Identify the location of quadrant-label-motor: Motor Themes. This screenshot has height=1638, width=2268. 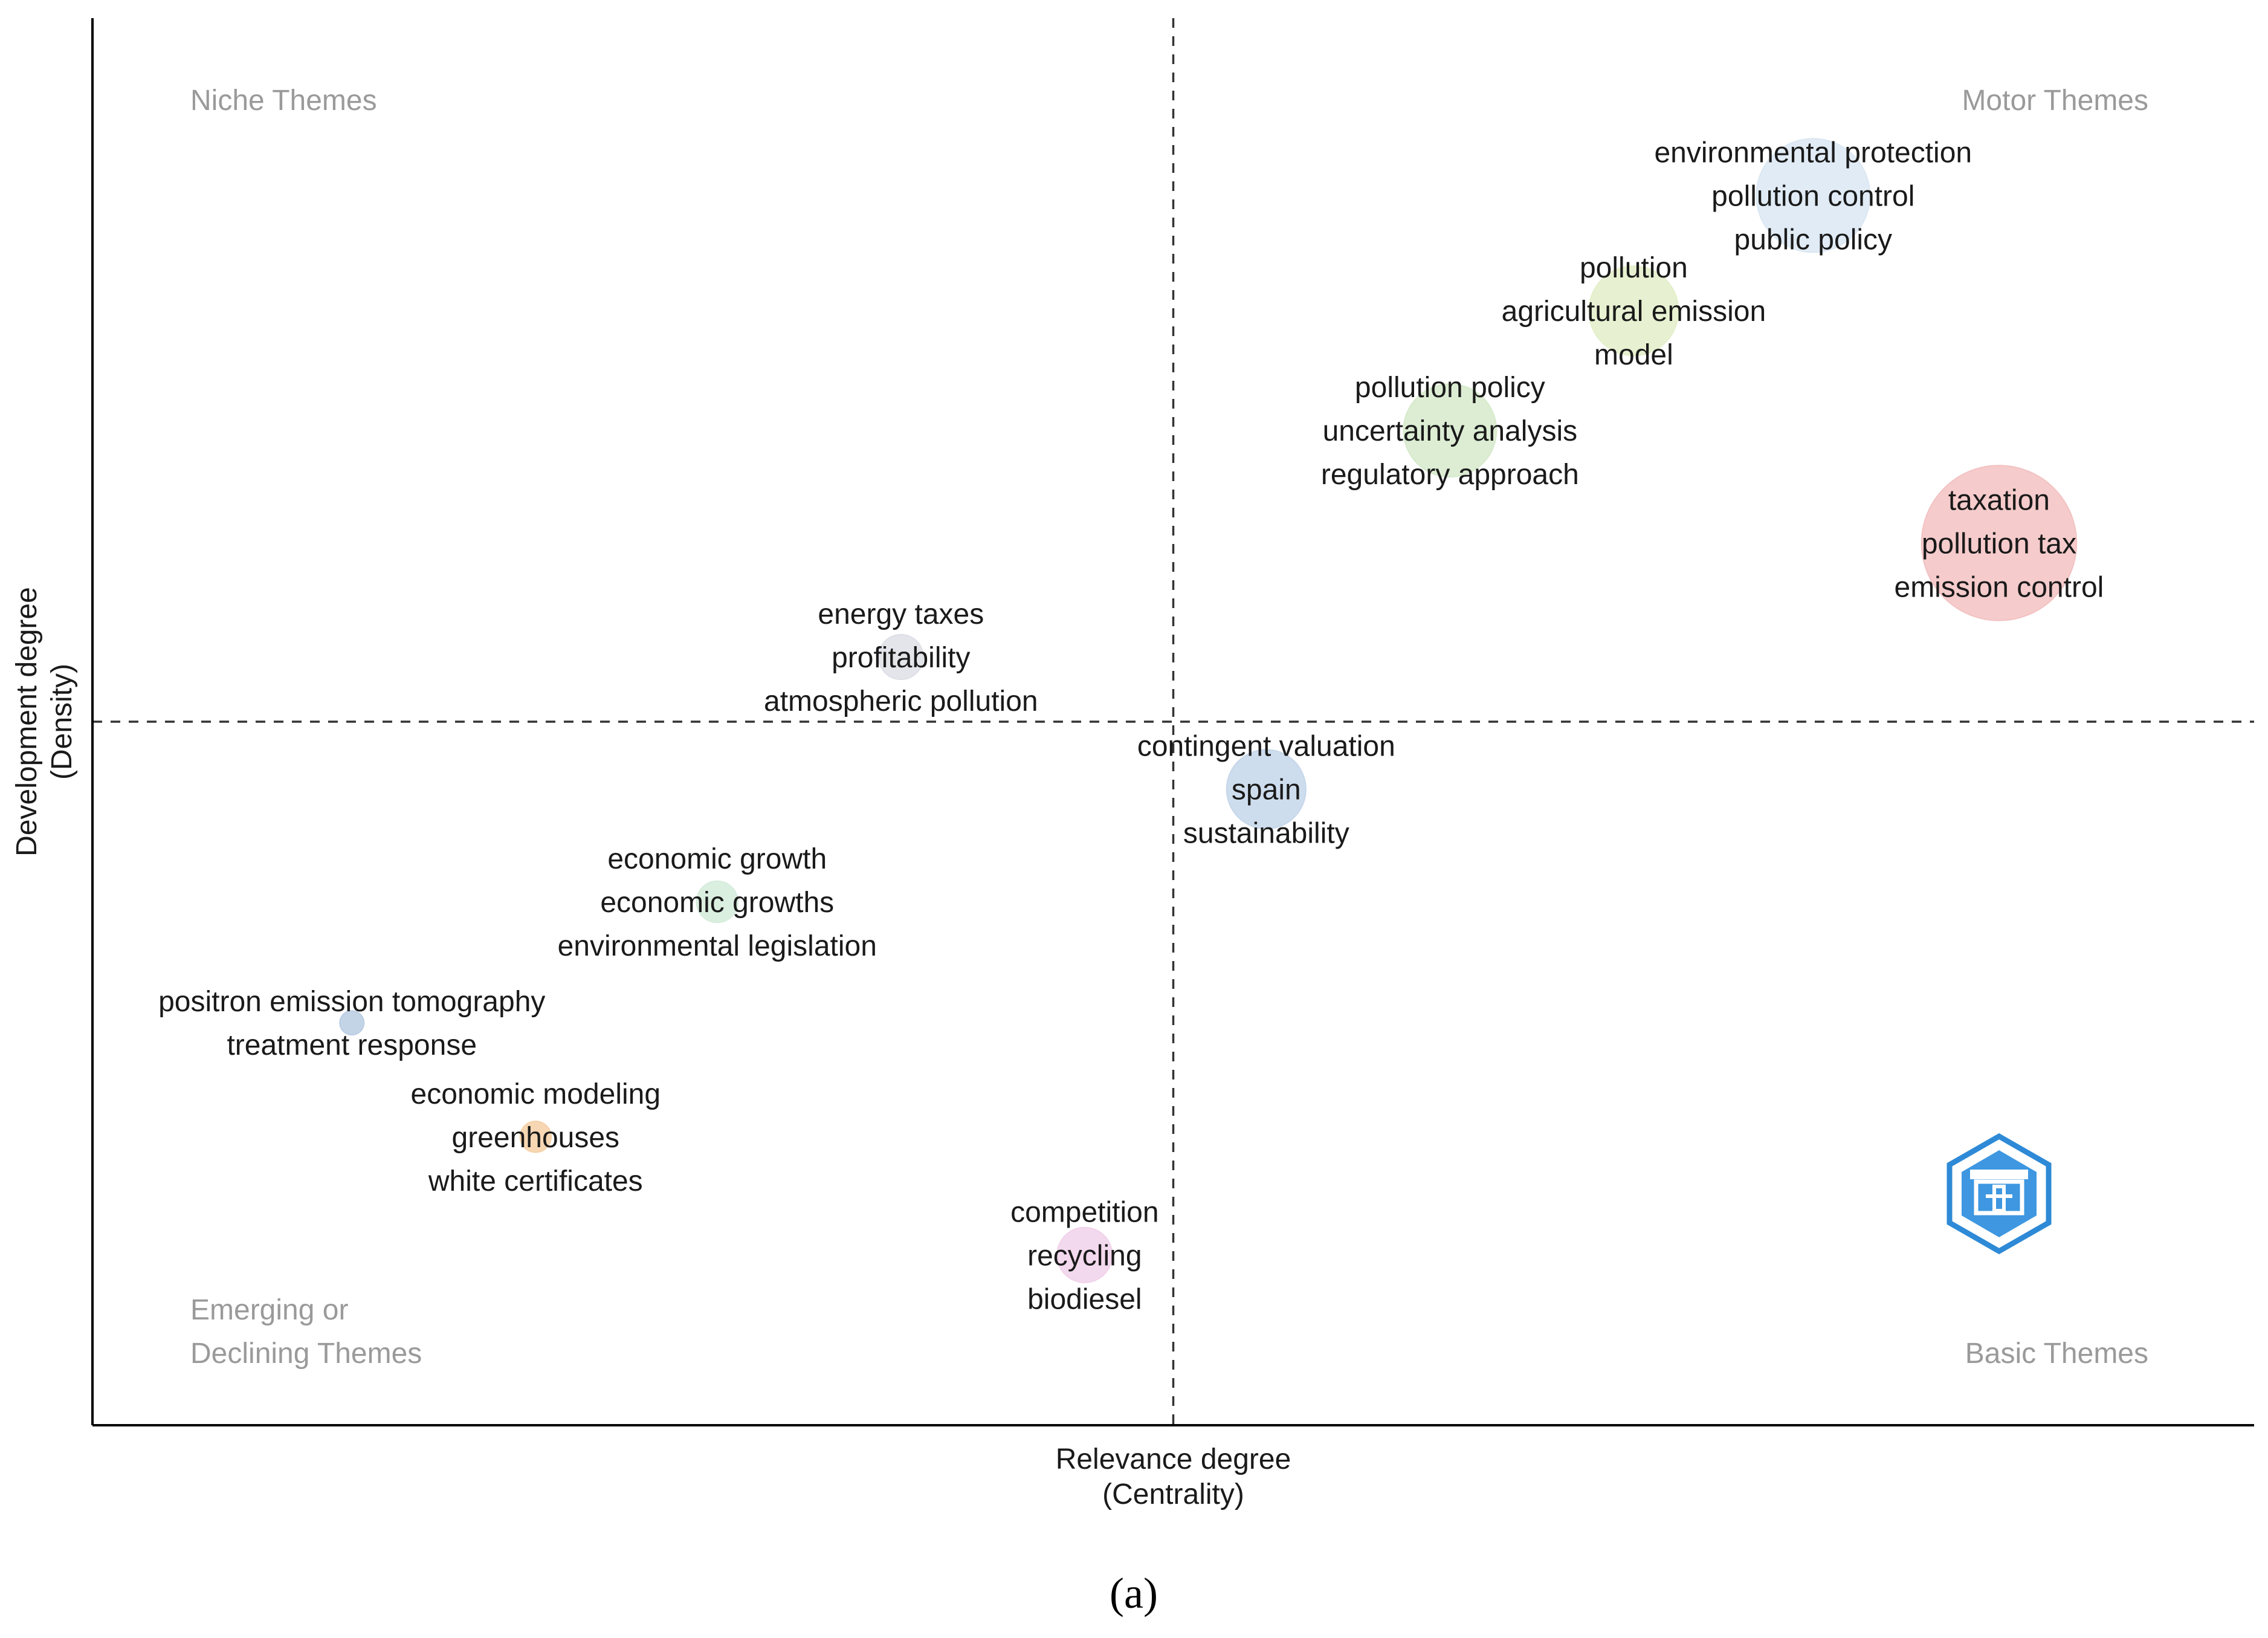
(2055, 101).